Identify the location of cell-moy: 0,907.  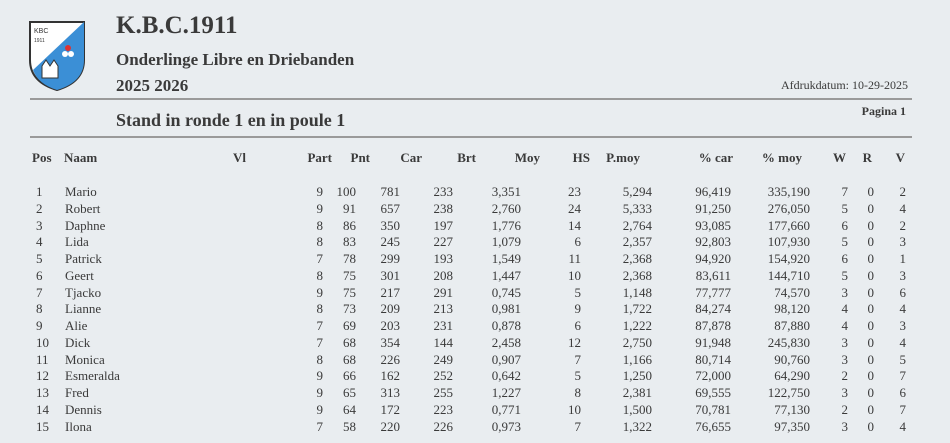
(506, 359).